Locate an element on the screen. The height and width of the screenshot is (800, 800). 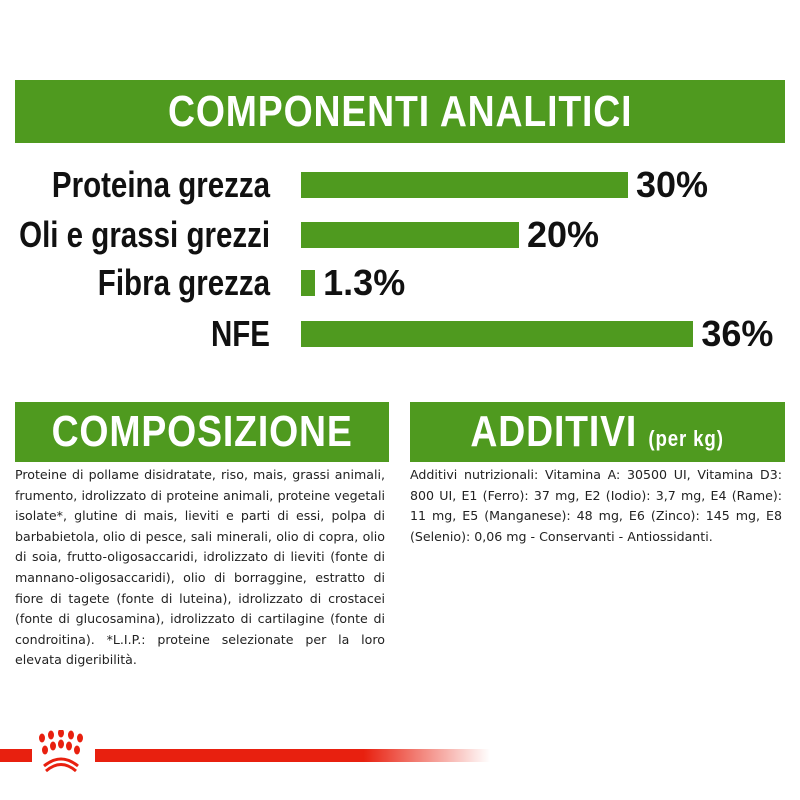
composition-header: COMPOSIZIONE is located at coordinates (202, 432).